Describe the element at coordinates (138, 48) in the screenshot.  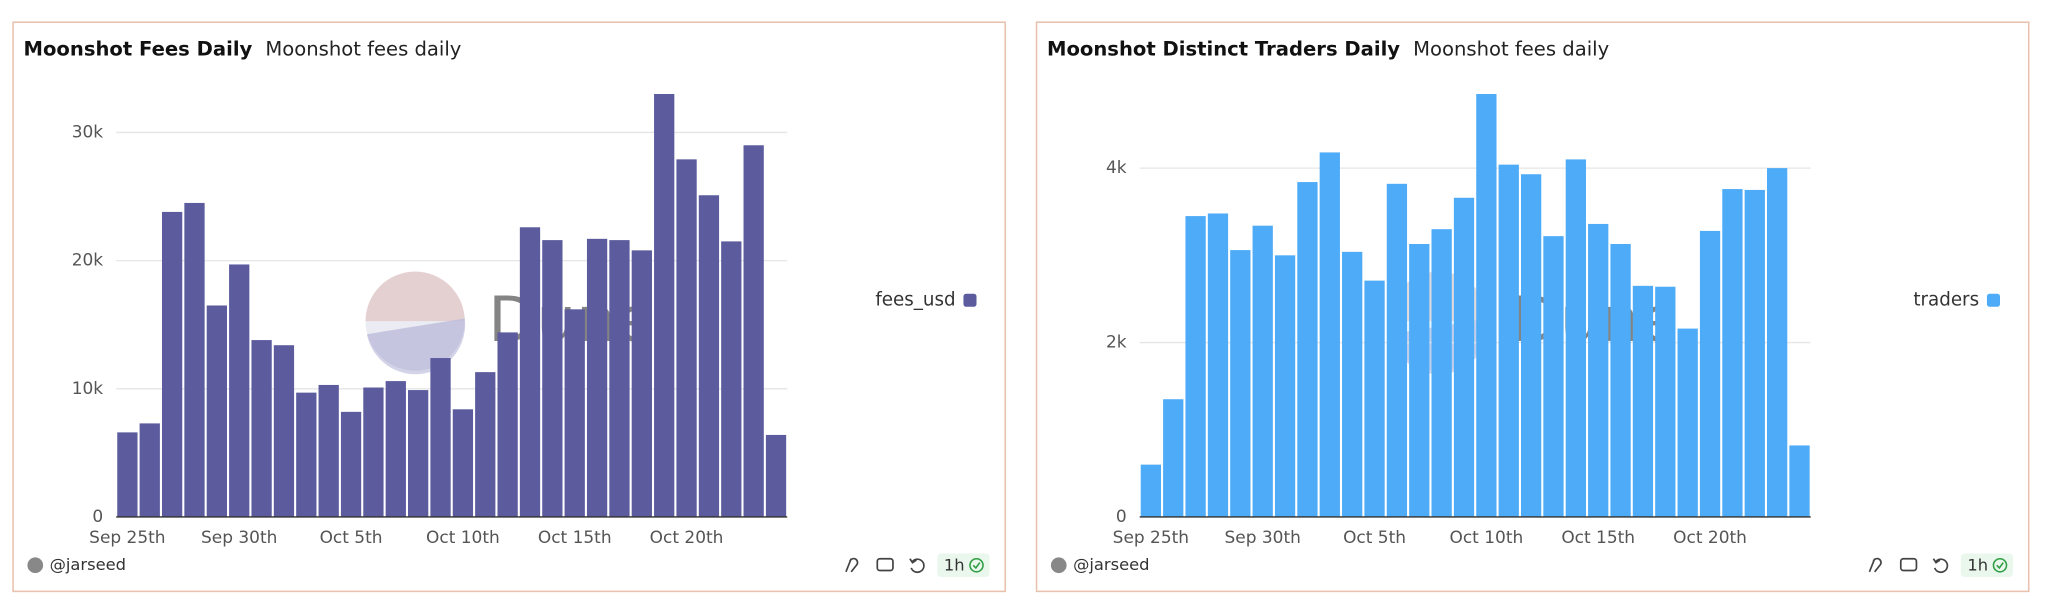
I see `chart-title: Moonshot Fees Daily` at that location.